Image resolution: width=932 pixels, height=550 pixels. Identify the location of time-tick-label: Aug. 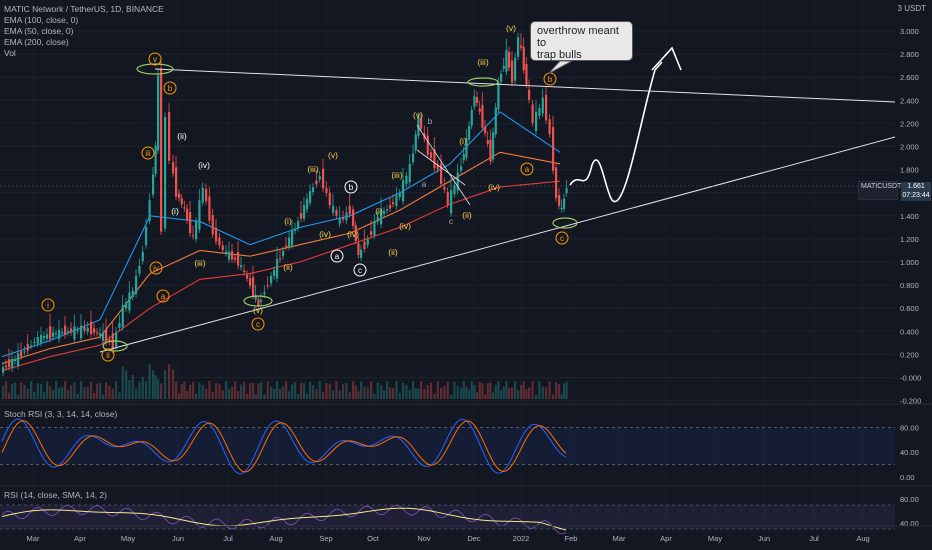
(275, 538).